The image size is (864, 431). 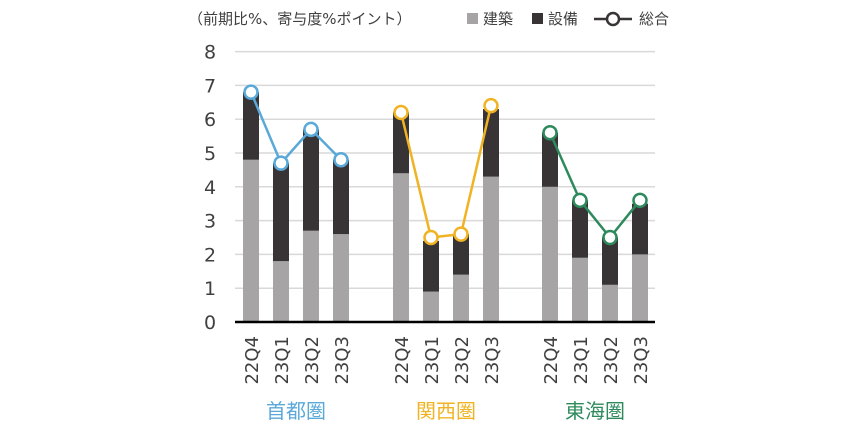 I want to click on y-tick-label: 6, so click(x=210, y=120).